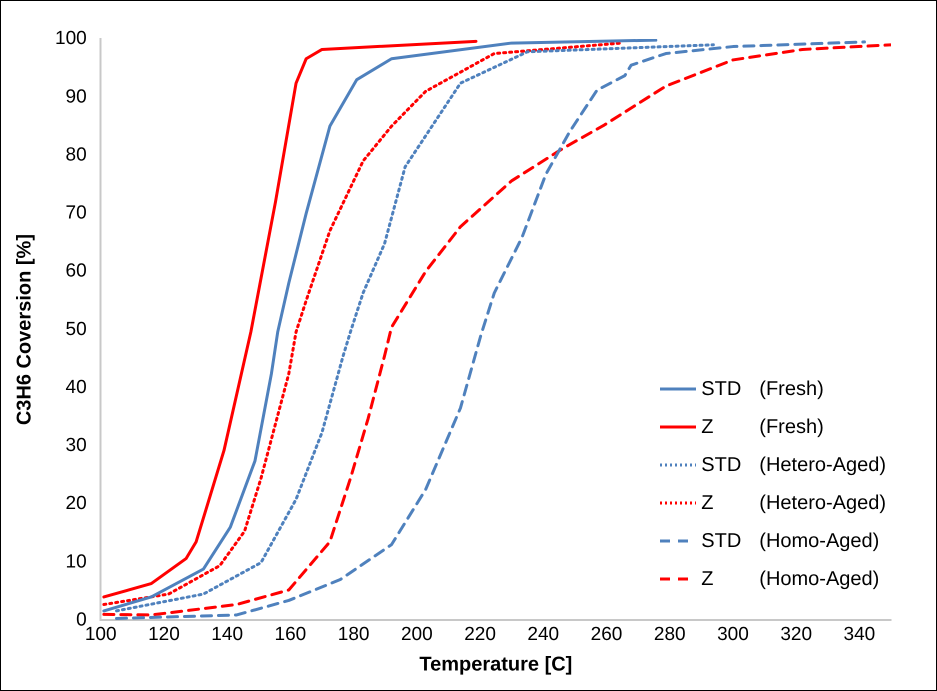 Image resolution: width=937 pixels, height=691 pixels. I want to click on text: Z (Fresh), so click(762, 427).